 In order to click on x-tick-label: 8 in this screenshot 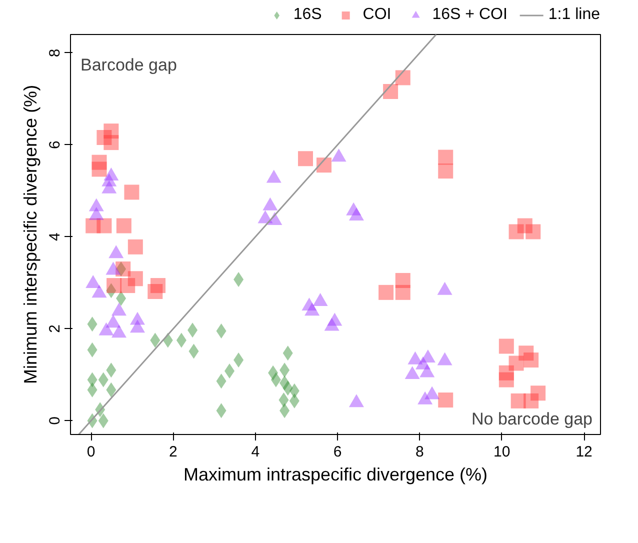, I will do `click(420, 452)`.